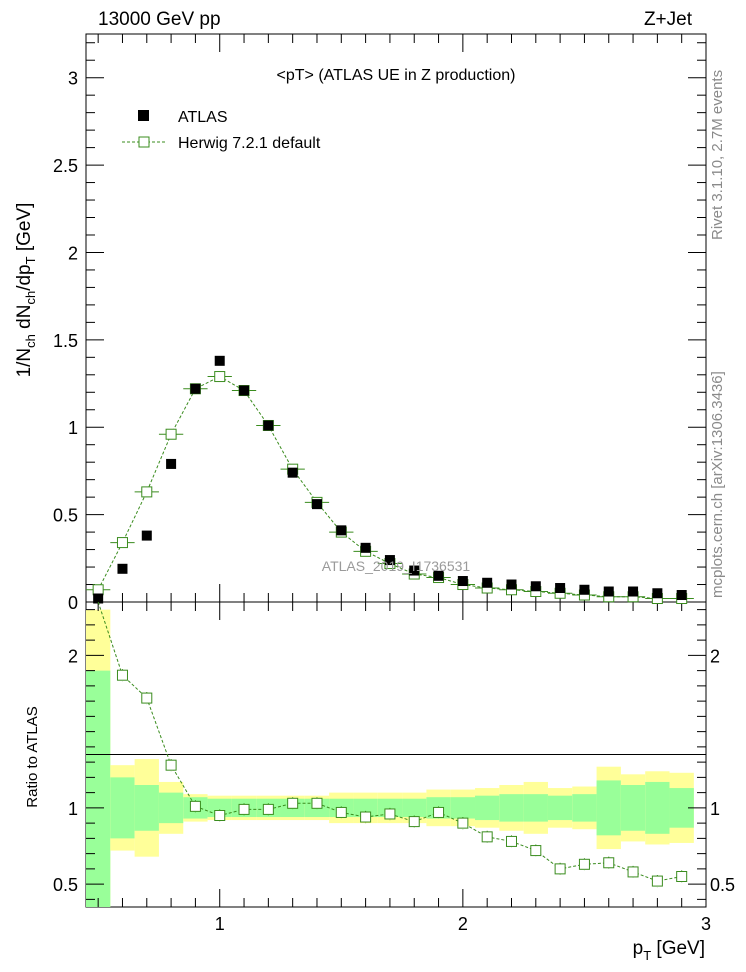  I want to click on main-y-tick-label: 2.5, so click(65, 166).